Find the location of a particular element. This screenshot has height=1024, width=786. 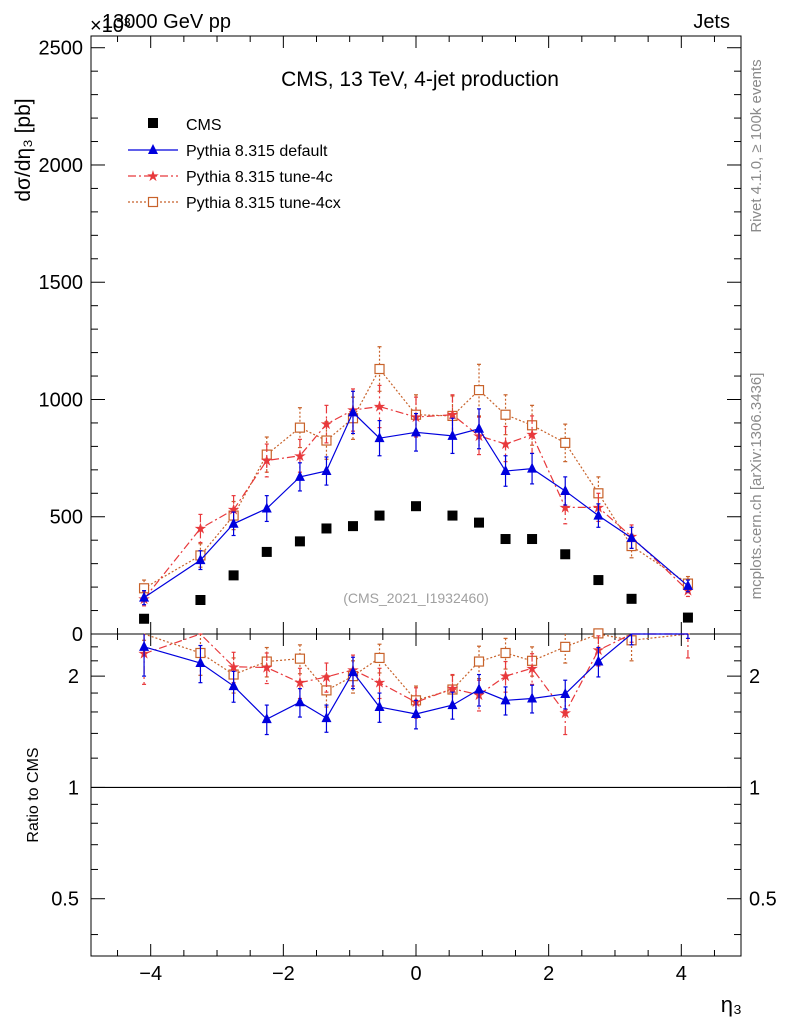

legend-tune4c-label: Pythia 8.315 tune-4c is located at coordinates (259, 177).